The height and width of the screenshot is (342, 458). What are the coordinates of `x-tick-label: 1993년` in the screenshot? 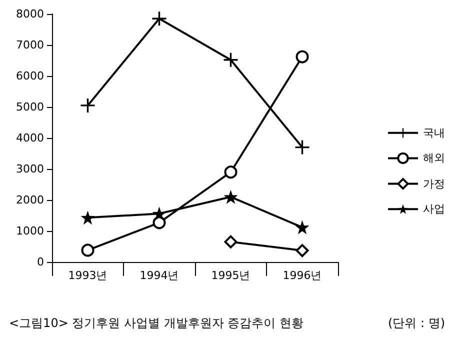 It's located at (88, 275).